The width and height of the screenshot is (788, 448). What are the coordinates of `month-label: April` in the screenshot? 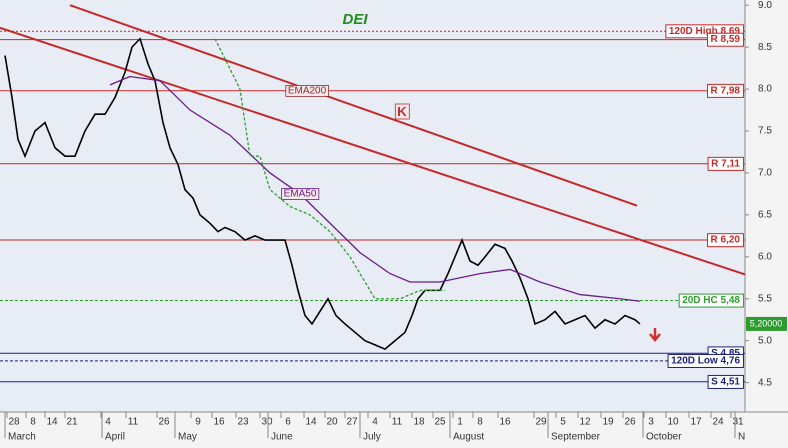 It's located at (115, 437).